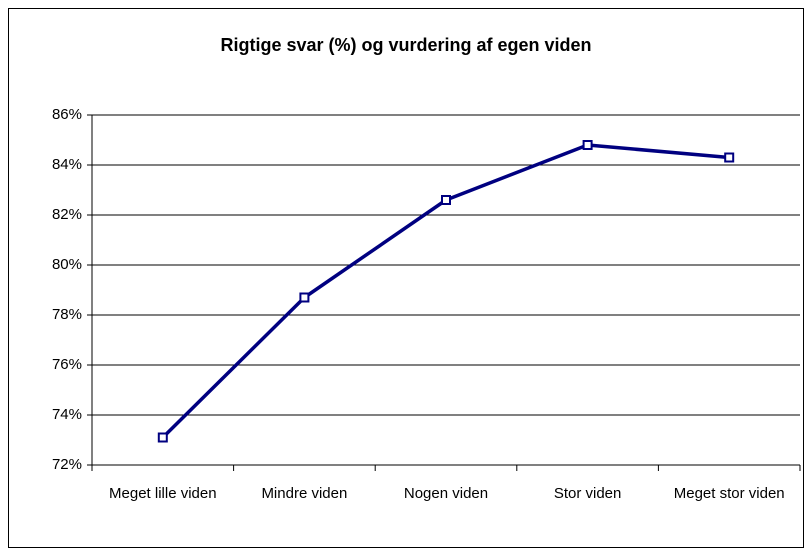  I want to click on y-tick-label: 74%, so click(67, 414).